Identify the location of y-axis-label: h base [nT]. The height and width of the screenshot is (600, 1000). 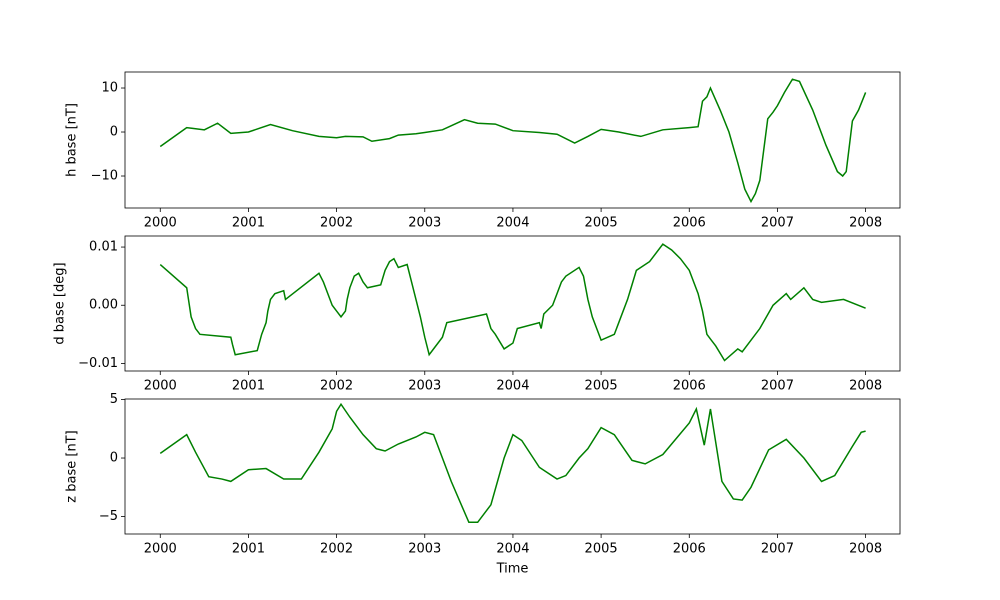
(72, 140).